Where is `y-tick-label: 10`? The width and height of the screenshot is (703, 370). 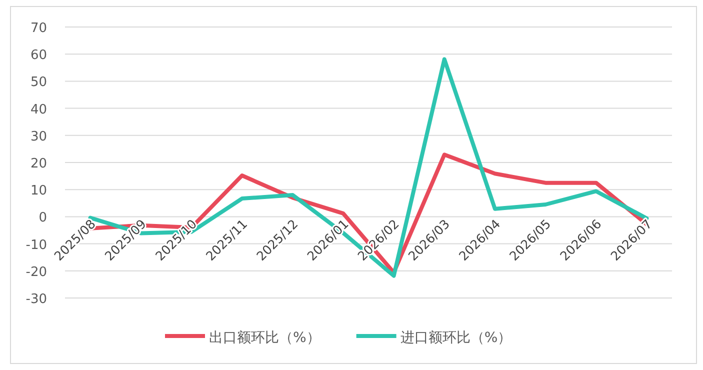 y-tick-label: 10 is located at coordinates (38, 191).